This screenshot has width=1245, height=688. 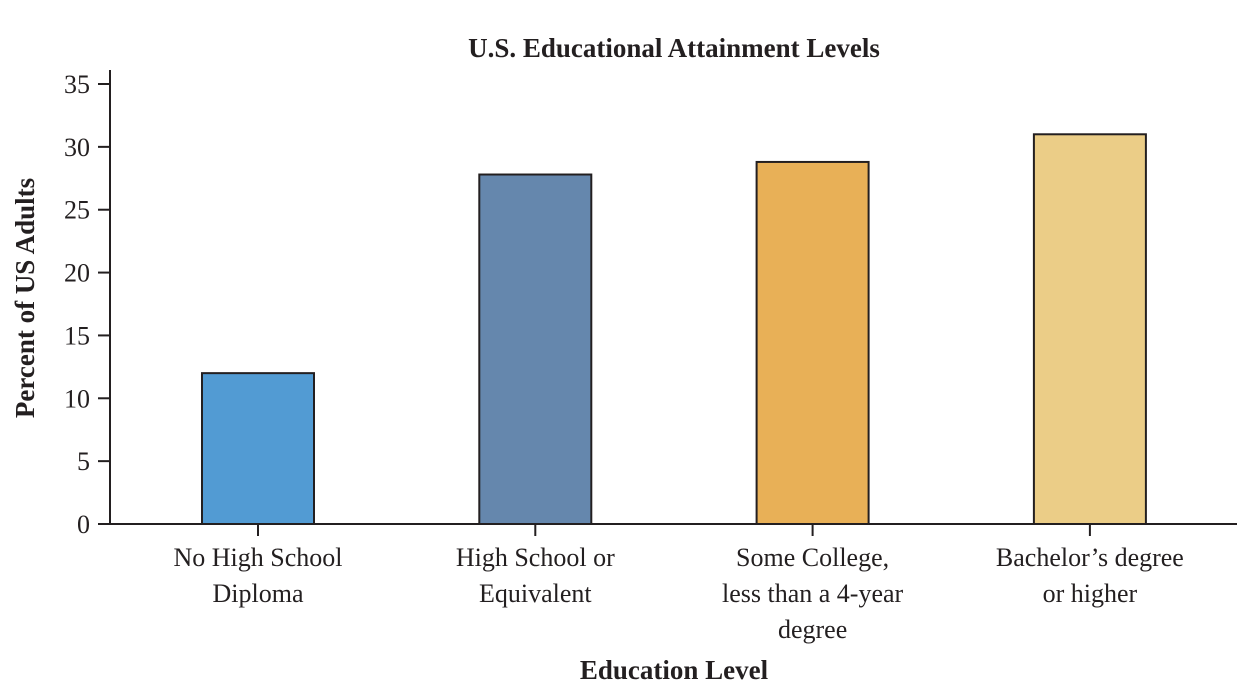 I want to click on x-tick-label: Bachelor’s degree or higher, so click(x=1090, y=575).